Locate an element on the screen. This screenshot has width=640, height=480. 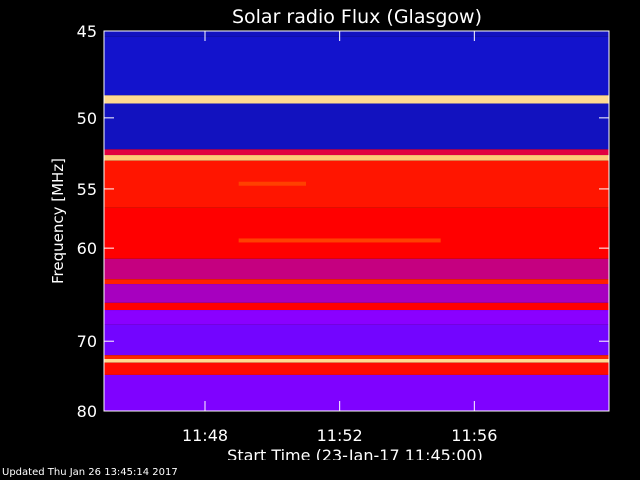
y-tick-label: 80 is located at coordinates (87, 411).